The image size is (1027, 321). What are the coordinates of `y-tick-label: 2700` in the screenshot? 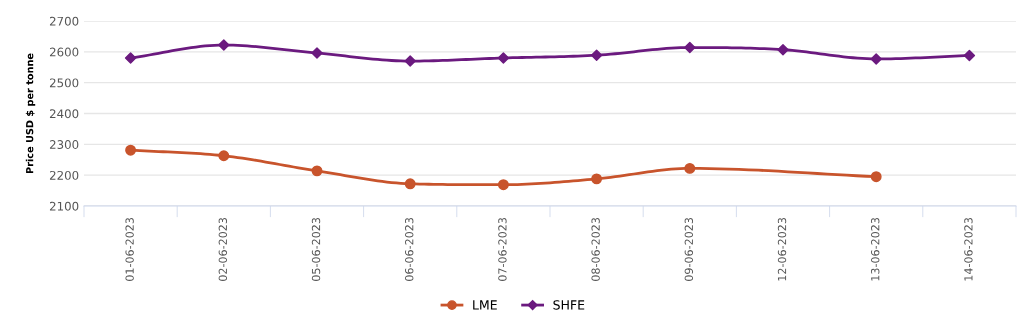 It's located at (64, 21).